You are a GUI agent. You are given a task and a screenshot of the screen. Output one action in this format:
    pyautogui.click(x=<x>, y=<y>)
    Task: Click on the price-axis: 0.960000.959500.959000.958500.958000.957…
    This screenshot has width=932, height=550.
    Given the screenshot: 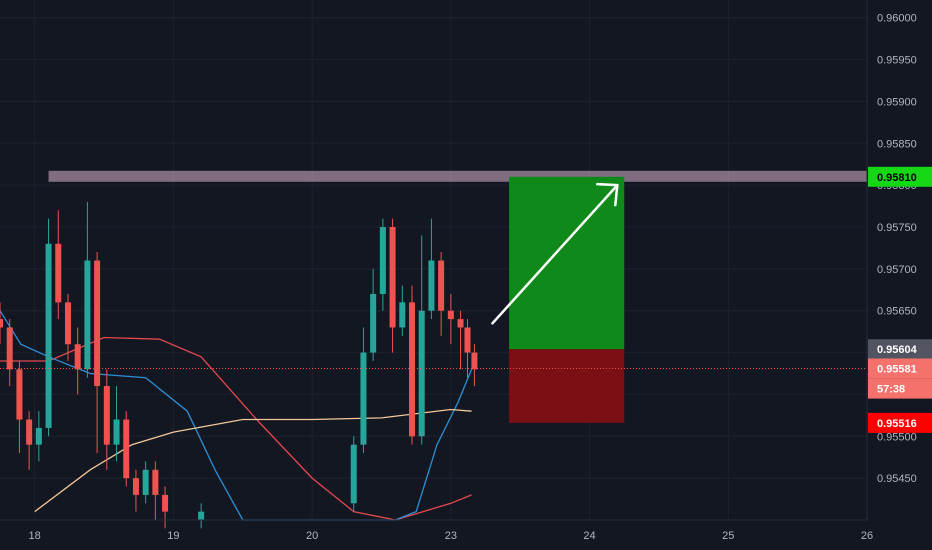 What is the action you would take?
    pyautogui.click(x=899, y=260)
    